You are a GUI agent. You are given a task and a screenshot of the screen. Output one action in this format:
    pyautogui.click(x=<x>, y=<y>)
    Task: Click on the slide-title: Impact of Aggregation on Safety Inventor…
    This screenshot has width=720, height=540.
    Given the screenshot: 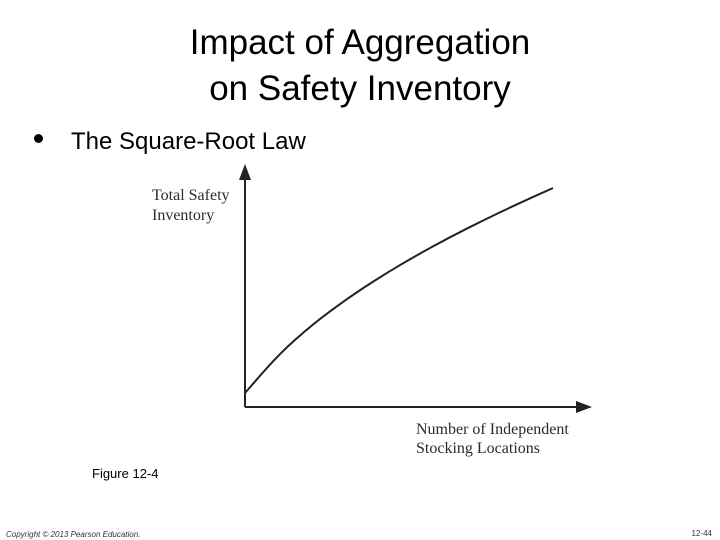 What is the action you would take?
    pyautogui.click(x=360, y=66)
    